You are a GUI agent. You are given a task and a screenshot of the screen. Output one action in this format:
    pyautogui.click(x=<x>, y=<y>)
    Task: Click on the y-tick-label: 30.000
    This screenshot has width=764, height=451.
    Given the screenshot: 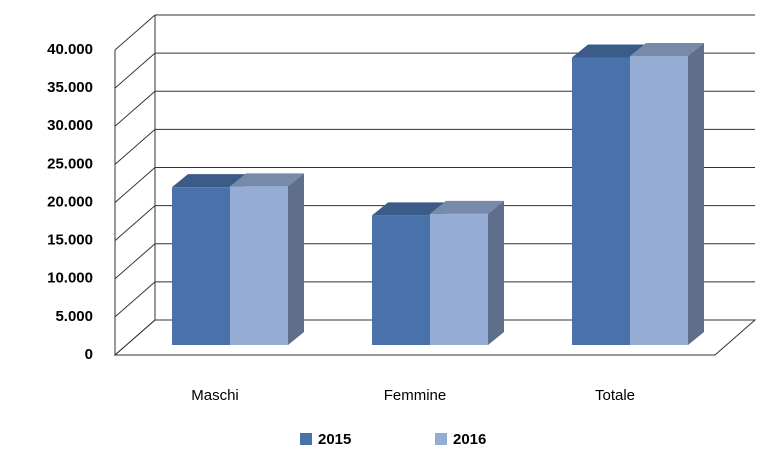 What is the action you would take?
    pyautogui.click(x=70, y=125)
    